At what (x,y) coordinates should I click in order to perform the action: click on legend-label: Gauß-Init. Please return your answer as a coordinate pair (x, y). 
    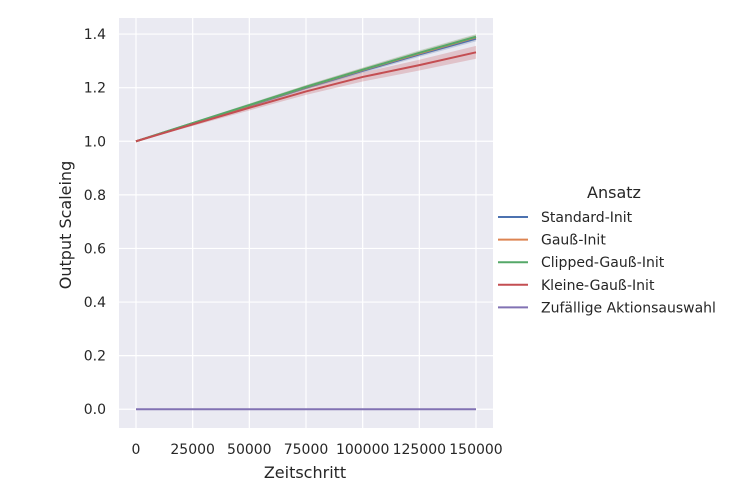
    Looking at the image, I should click on (573, 241).